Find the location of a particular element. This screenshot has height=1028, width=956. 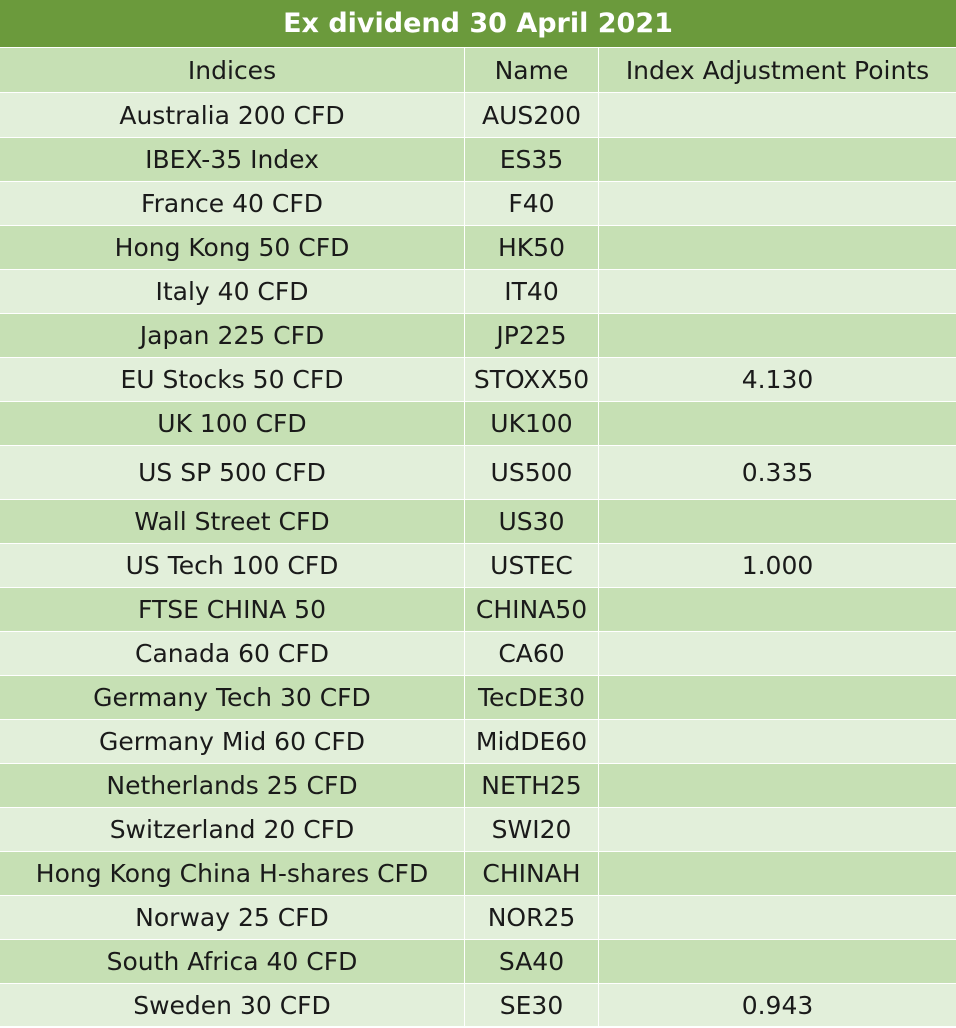

table-row: IBEX-35 Index ES35 is located at coordinates (478, 160).